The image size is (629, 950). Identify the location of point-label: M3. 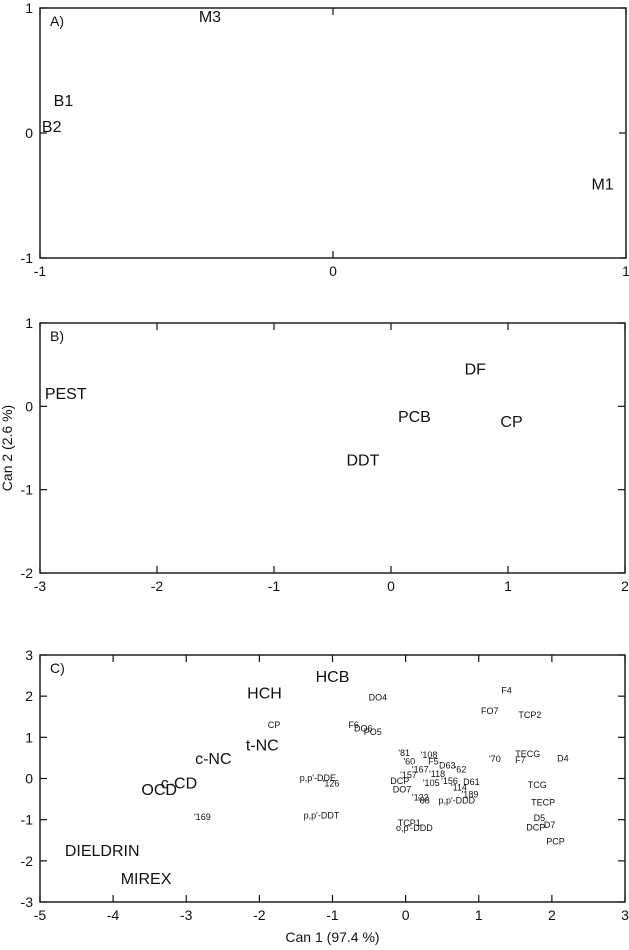
(210, 17).